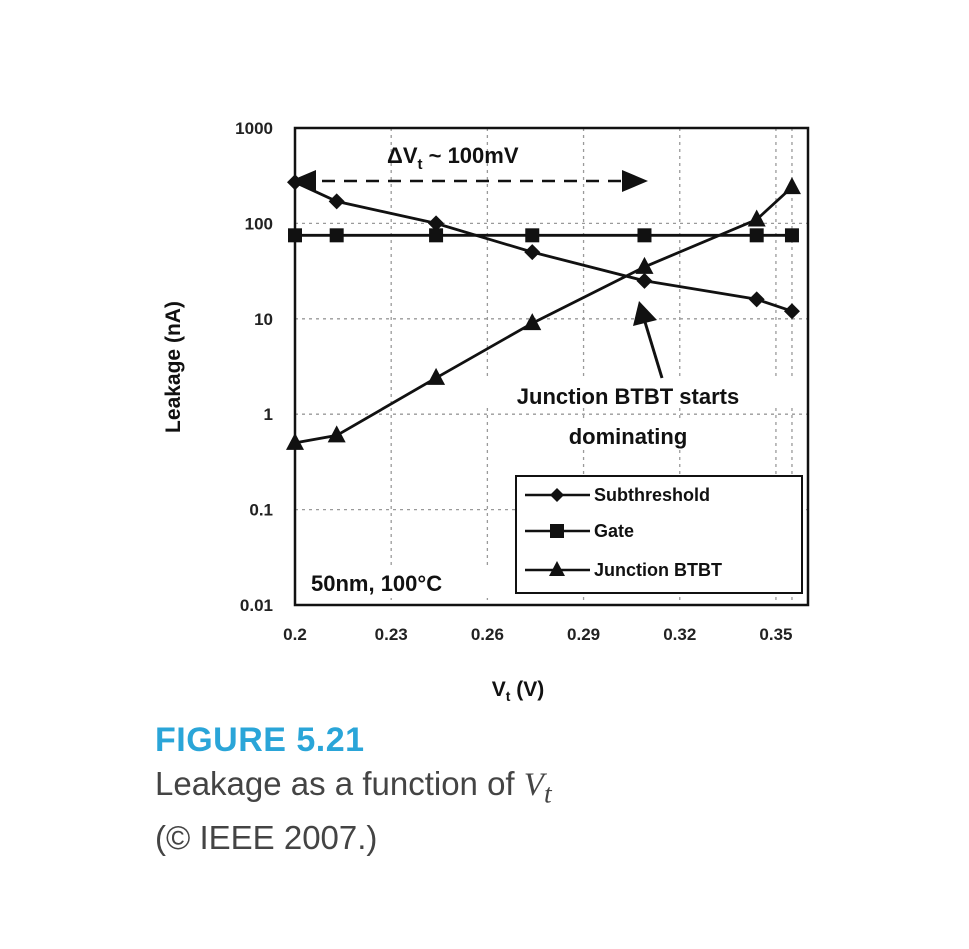 Image resolution: width=969 pixels, height=949 pixels. What do you see at coordinates (652, 495) in the screenshot?
I see `legend-subthreshold-label: Subthreshold` at bounding box center [652, 495].